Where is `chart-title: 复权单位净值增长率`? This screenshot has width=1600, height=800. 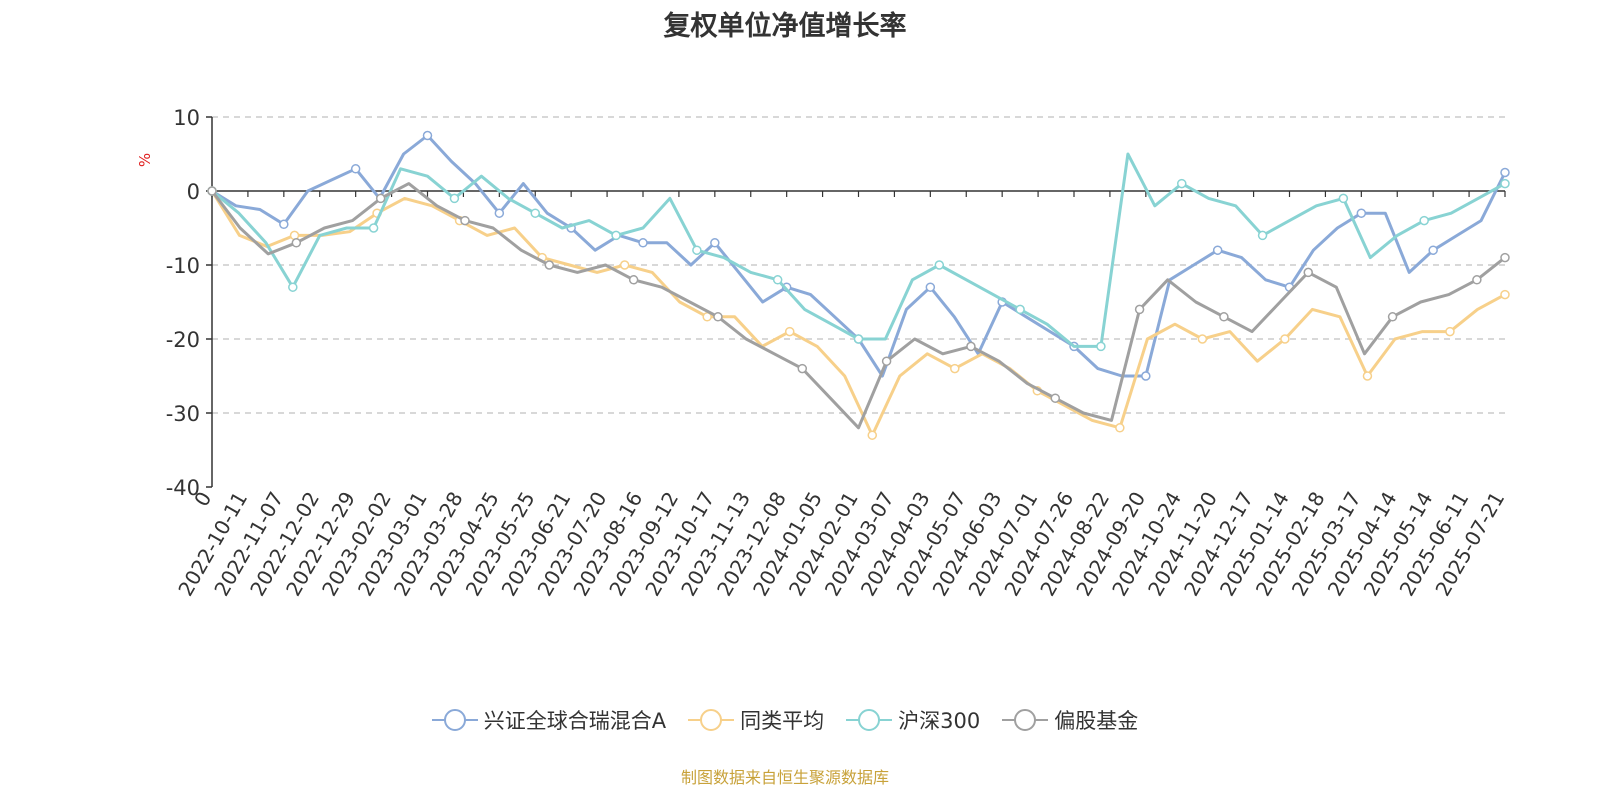 chart-title: 复权单位净值增长率 is located at coordinates (785, 26).